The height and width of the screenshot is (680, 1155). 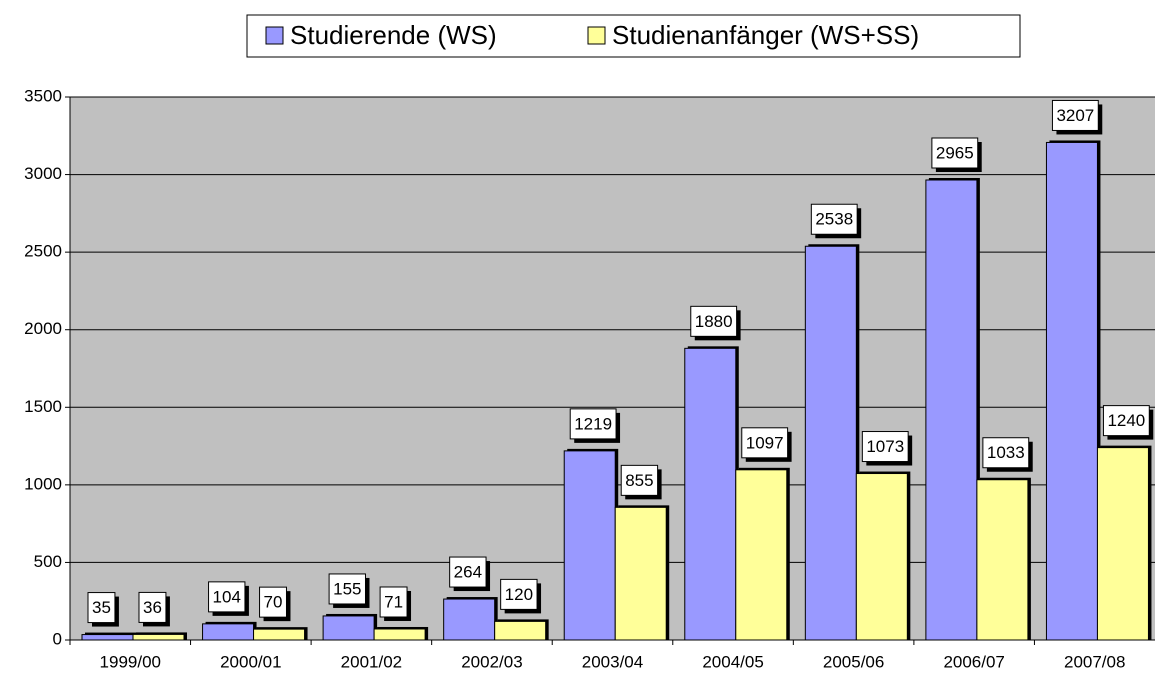 I want to click on data-label: 1880, so click(x=714, y=321).